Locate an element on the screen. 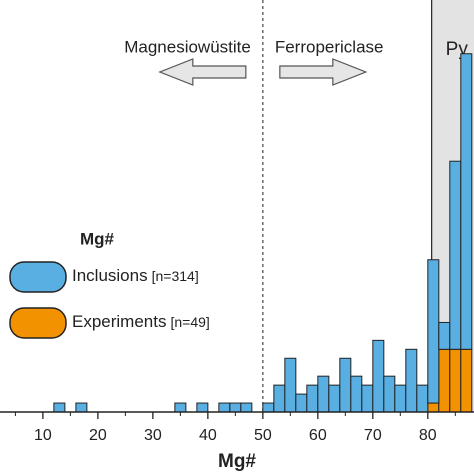 The width and height of the screenshot is (474, 474). right-arrow is located at coordinates (323, 72).